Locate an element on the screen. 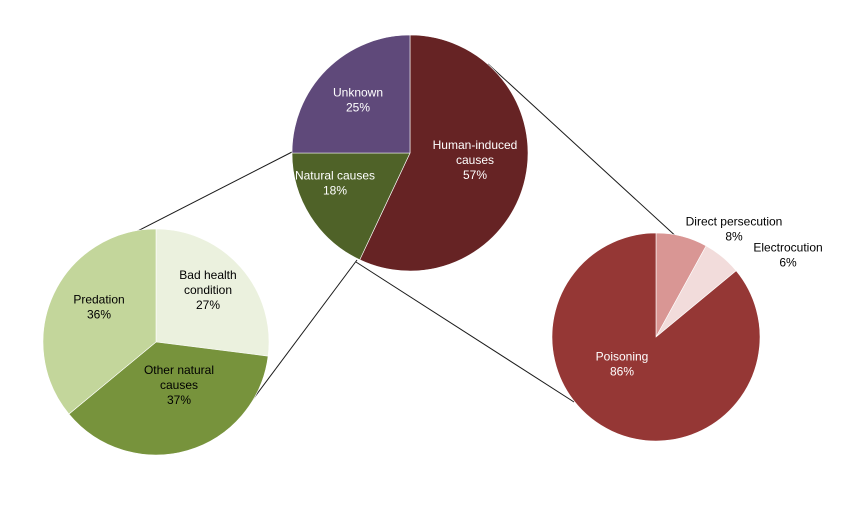 This screenshot has height=507, width=850. pie-slice-unknown is located at coordinates (351, 94).